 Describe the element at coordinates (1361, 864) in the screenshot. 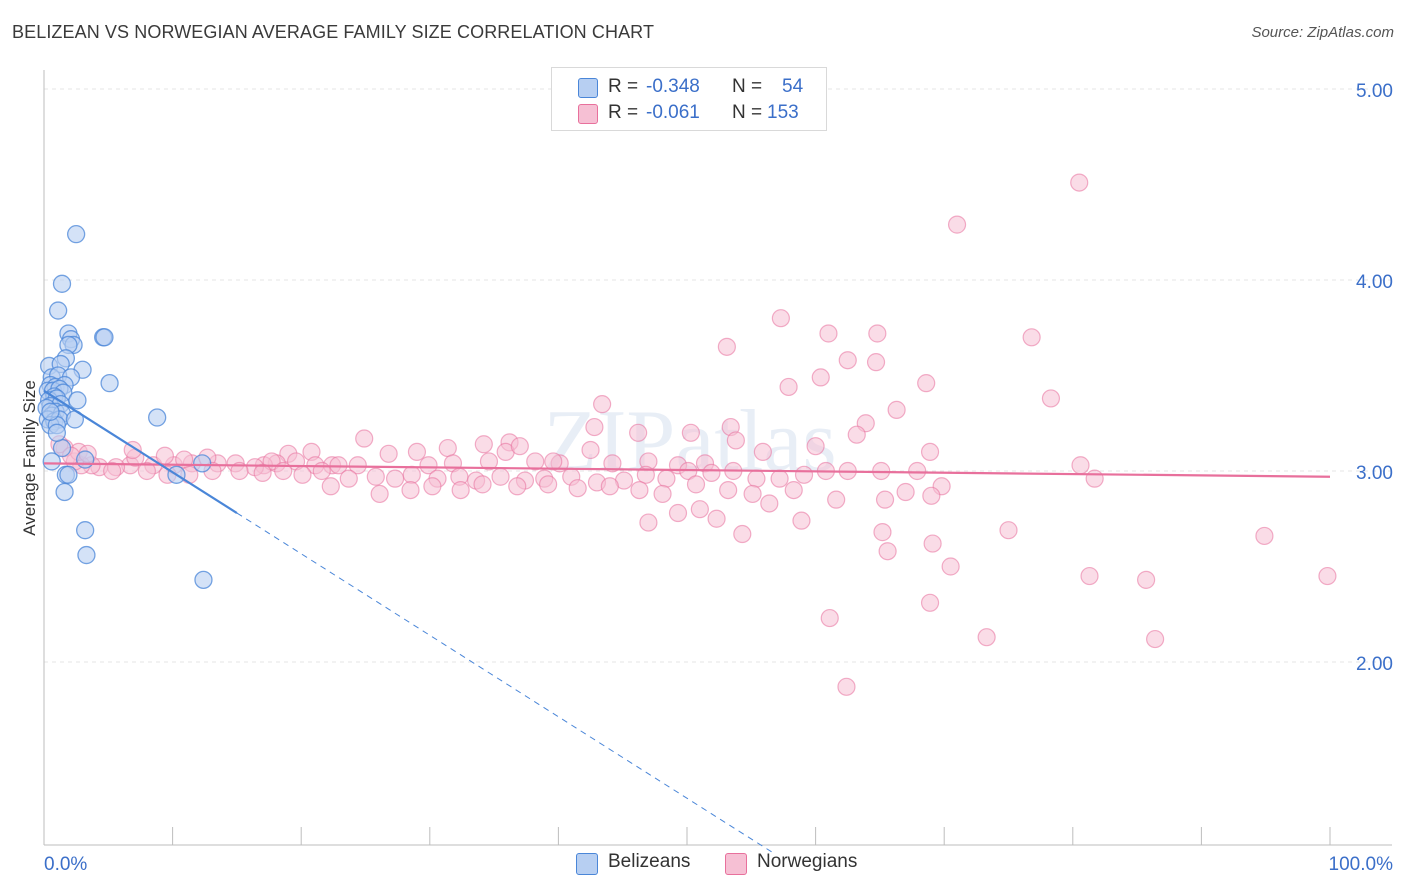

I see `x-tick-label-max: 100.0%` at that location.